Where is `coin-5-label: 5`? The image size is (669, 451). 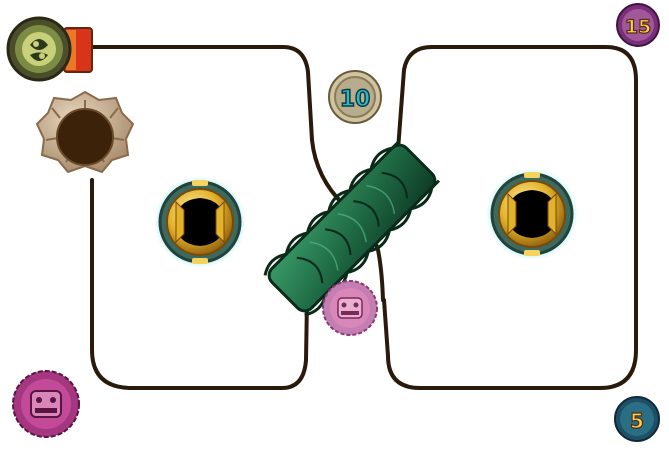
coin-5-label: 5 is located at coordinates (637, 421).